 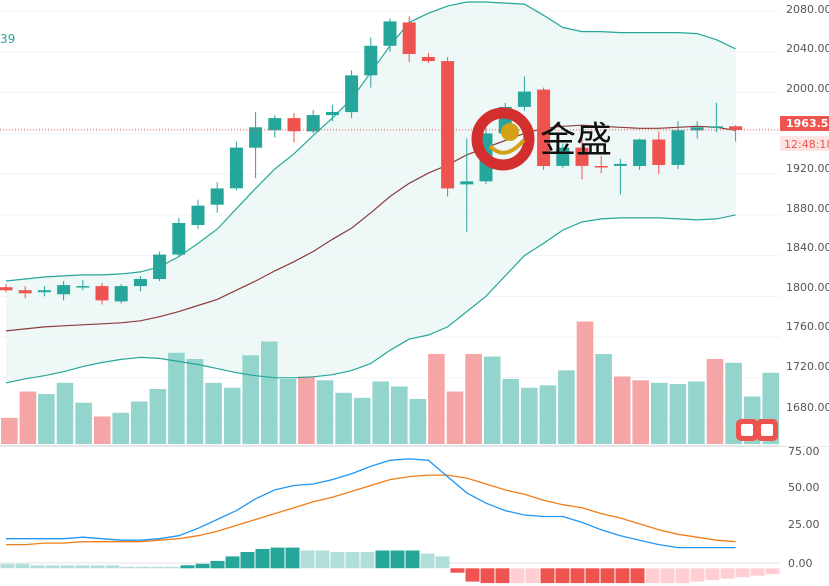 I want to click on price-axis-label: 1800.00, so click(x=807, y=287).